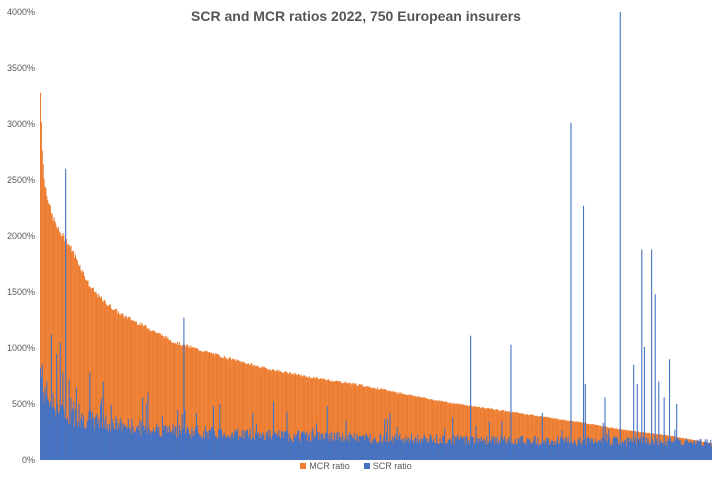 The width and height of the screenshot is (712, 482). I want to click on legend: MCR ratio SCR ratio, so click(356, 466).